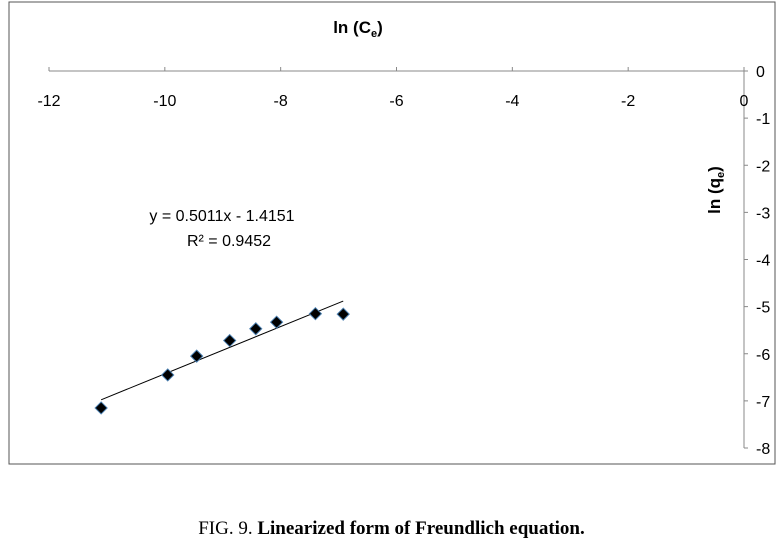 The image size is (783, 550). What do you see at coordinates (228, 528) in the screenshot?
I see `caption-prefix: FIG. 9.` at bounding box center [228, 528].